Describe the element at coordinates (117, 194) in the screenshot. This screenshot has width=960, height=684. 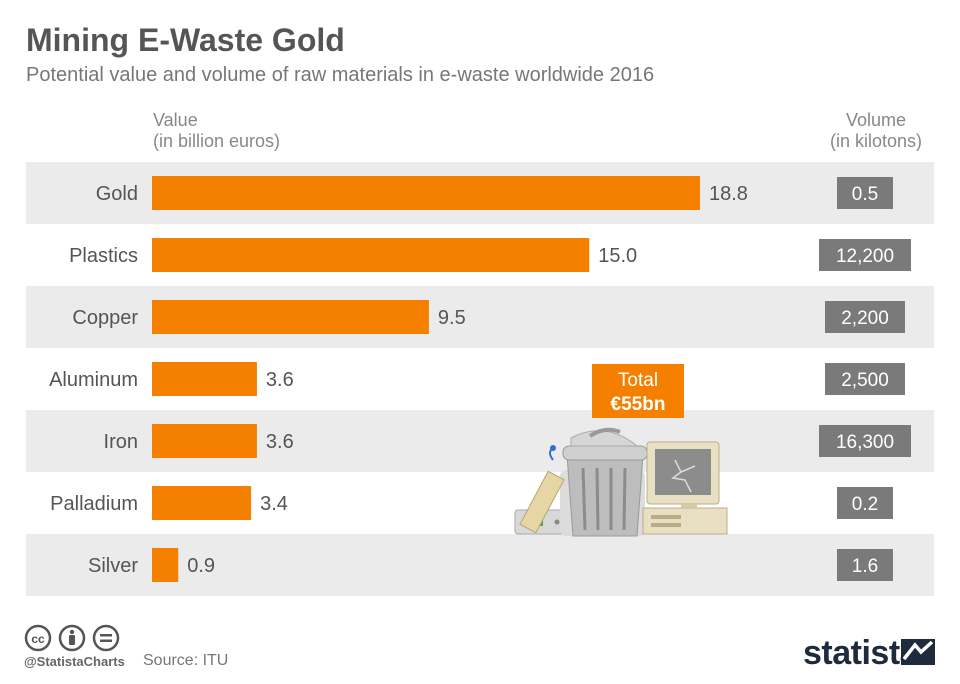
I see `category-label: Gold` at that location.